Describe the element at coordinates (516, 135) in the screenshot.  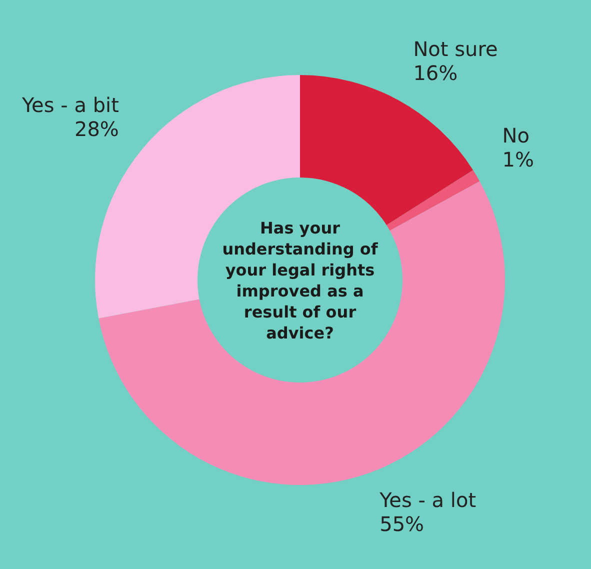
I see `slice-label: No` at that location.